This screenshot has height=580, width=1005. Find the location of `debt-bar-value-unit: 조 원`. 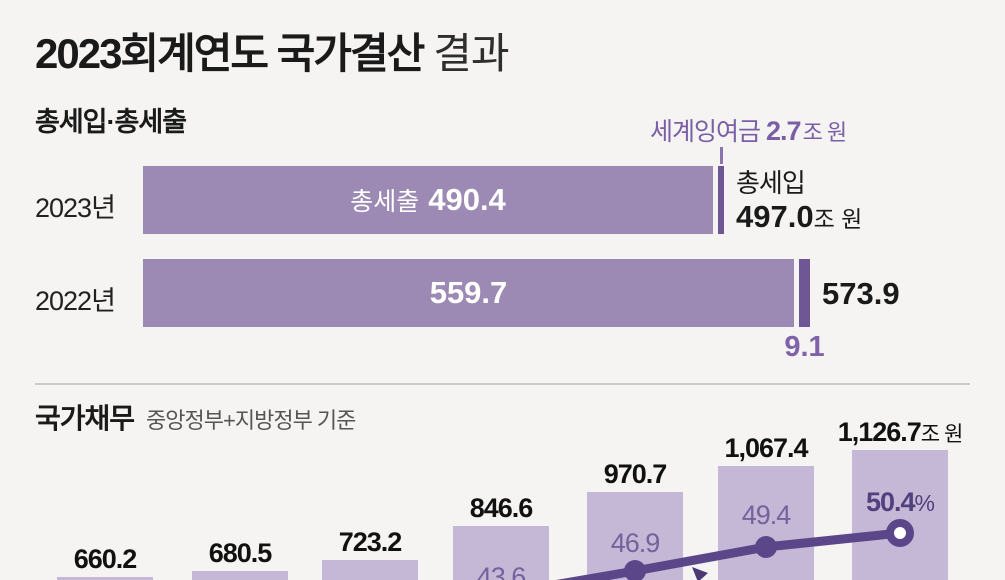

debt-bar-value-unit: 조 원 is located at coordinates (941, 434).